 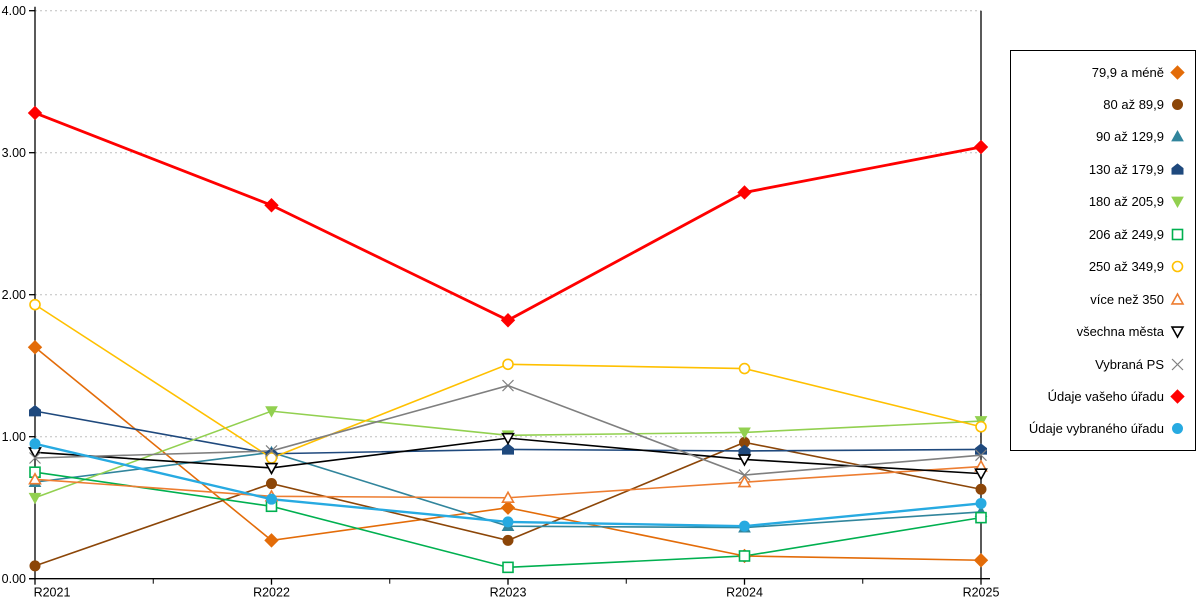 I want to click on legend-item-4: 130 až 179,9, so click(x=1103, y=169).